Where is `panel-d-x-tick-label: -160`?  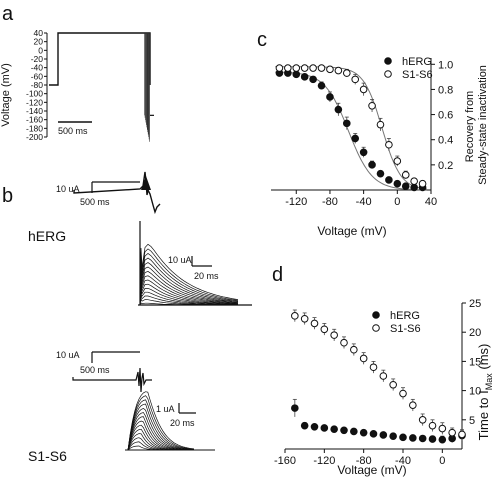
panel-d-x-tick-label: -160 is located at coordinates (285, 461).